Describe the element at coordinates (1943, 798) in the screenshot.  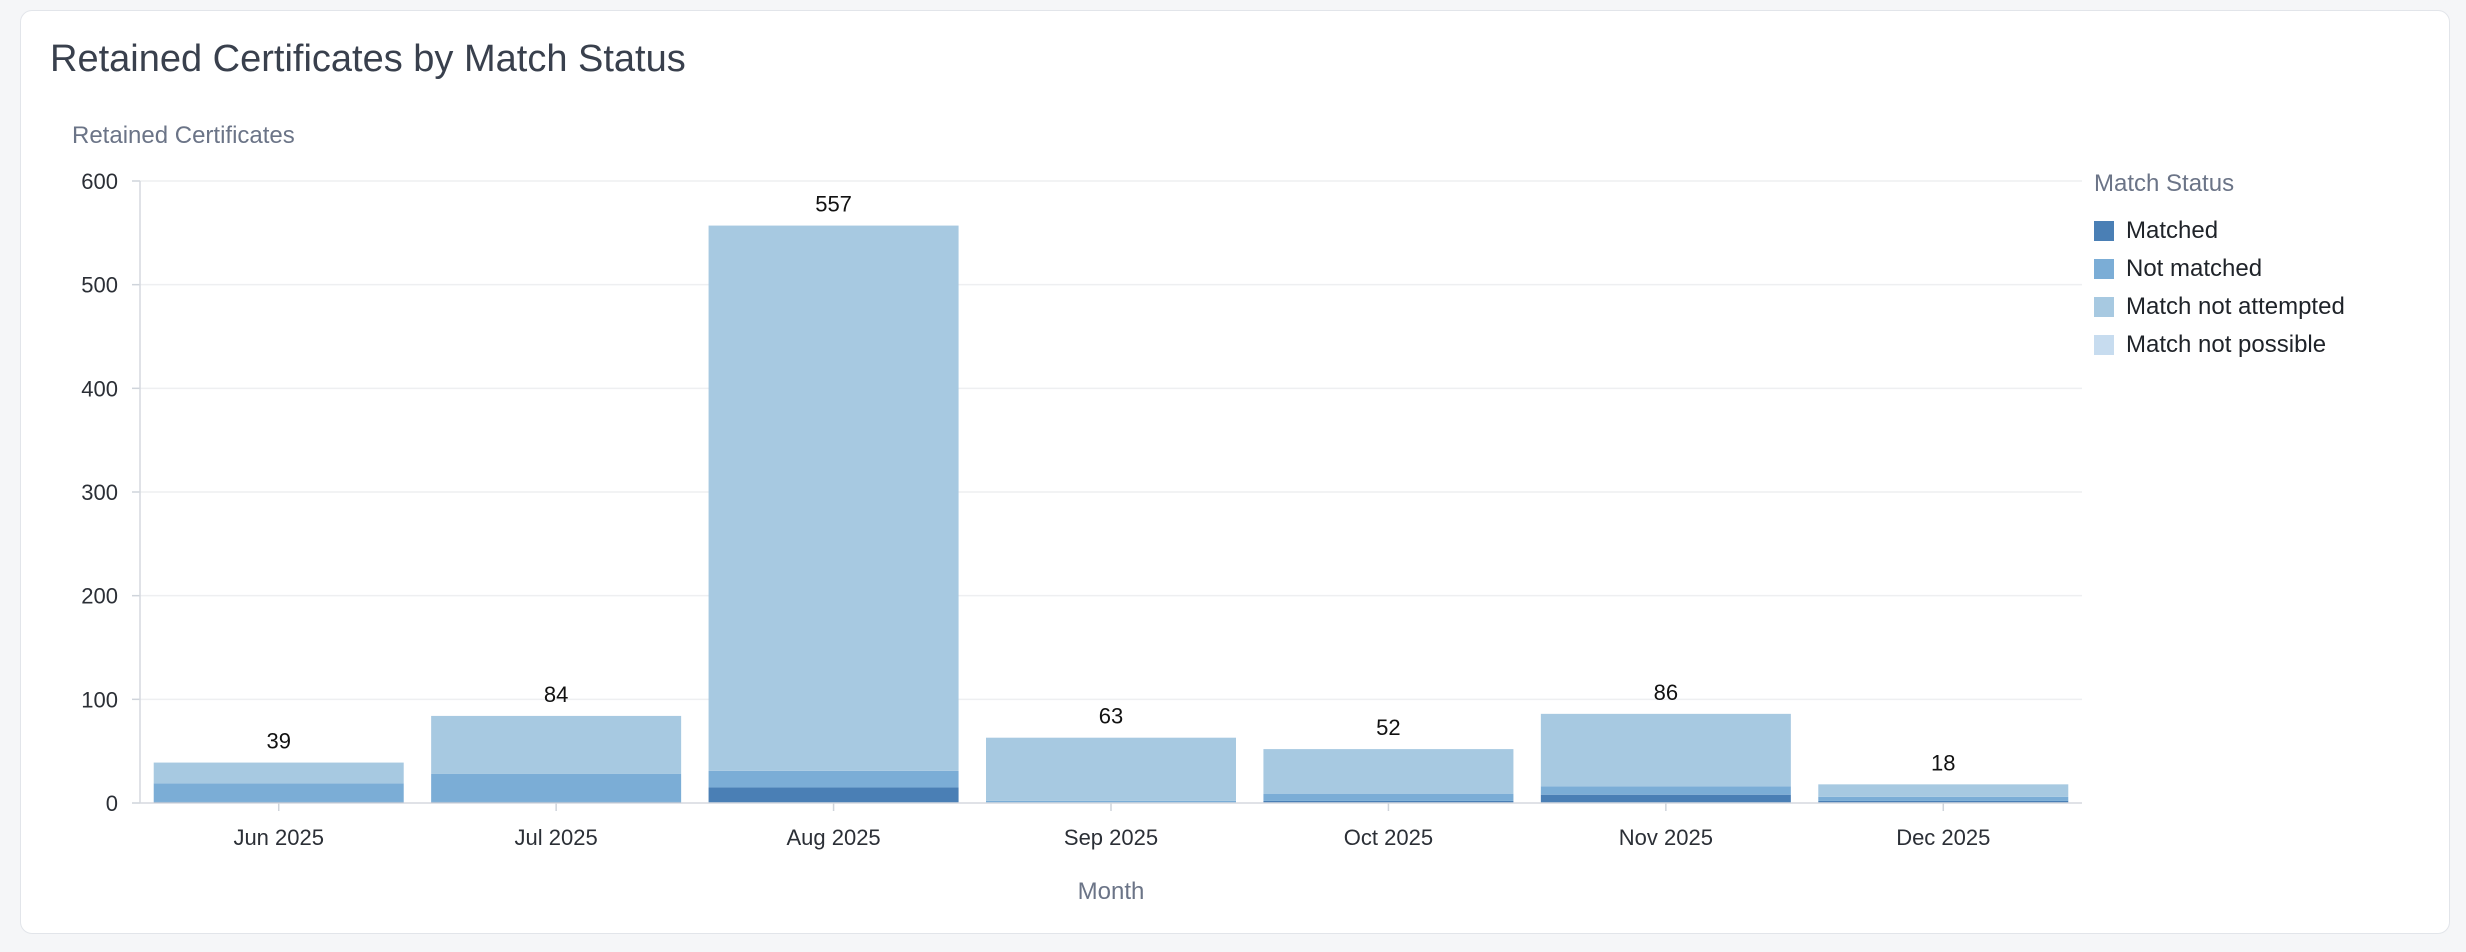
I see `bar-not-matched-dec-2025` at that location.